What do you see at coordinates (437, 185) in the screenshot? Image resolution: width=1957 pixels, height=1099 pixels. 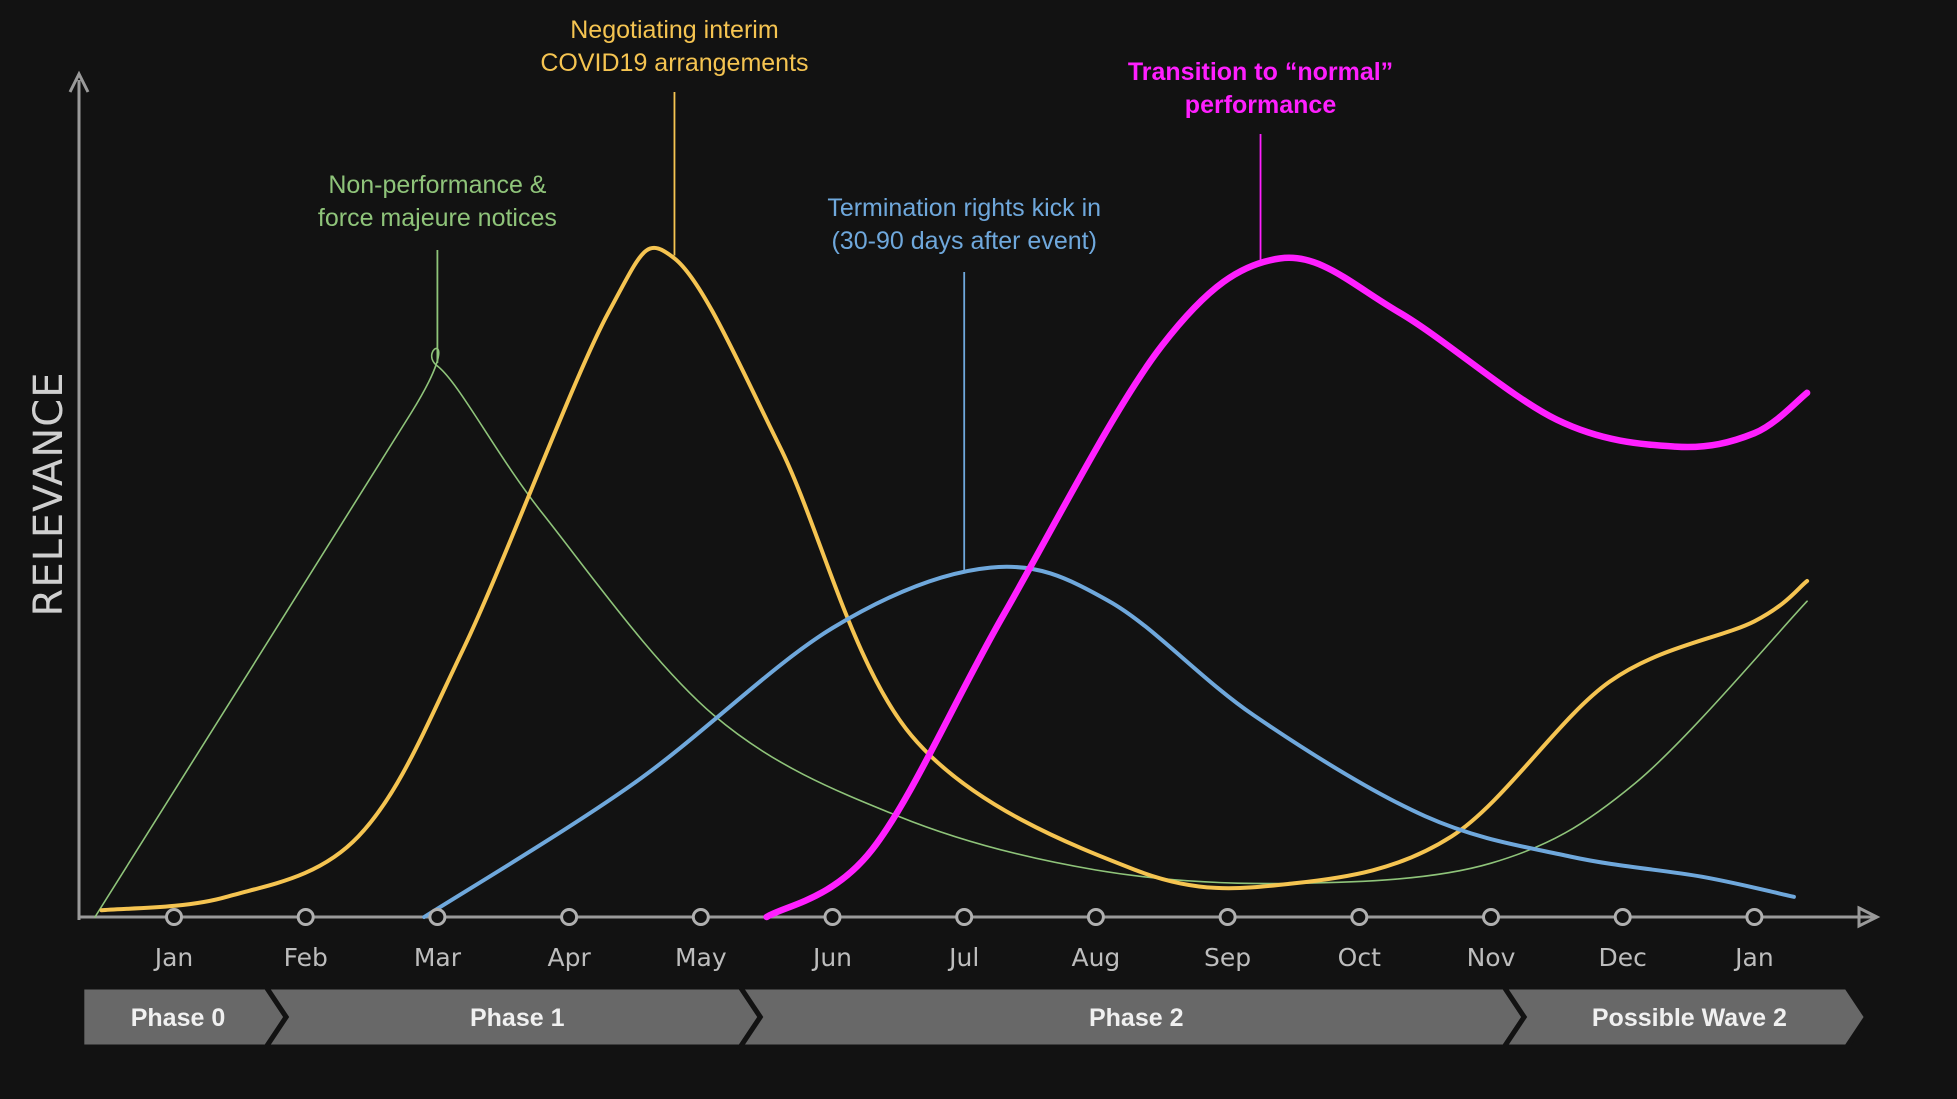 I see `annotation-1-line-1: Non-performance &` at bounding box center [437, 185].